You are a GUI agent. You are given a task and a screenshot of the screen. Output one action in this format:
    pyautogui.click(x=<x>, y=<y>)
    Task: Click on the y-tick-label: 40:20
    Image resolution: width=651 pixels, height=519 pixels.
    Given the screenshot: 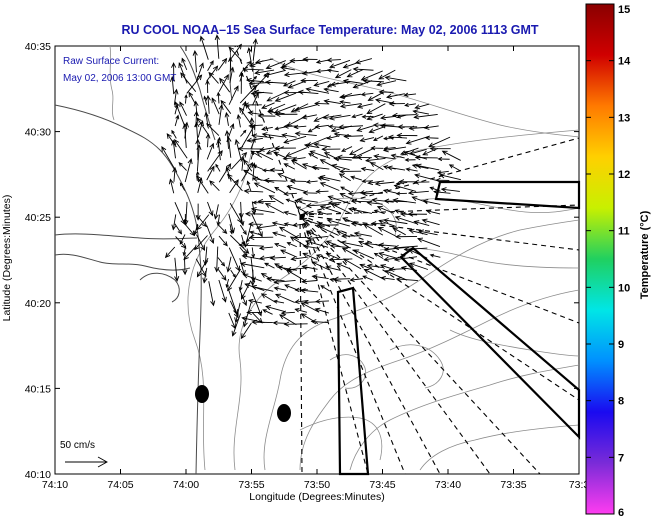 What is the action you would take?
    pyautogui.click(x=38, y=304)
    